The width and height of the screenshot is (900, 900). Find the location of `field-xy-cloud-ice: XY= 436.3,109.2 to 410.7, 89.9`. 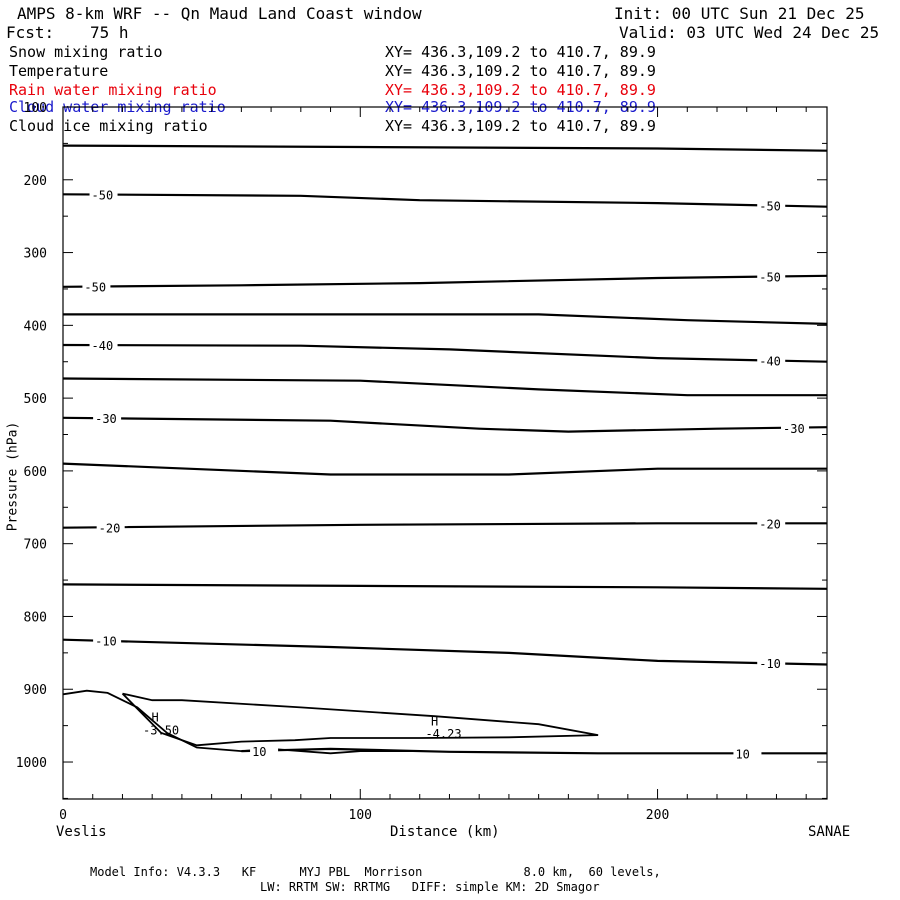

field-xy-cloud-ice: XY= 436.3,109.2 to 410.7, 89.9 is located at coordinates (520, 126).